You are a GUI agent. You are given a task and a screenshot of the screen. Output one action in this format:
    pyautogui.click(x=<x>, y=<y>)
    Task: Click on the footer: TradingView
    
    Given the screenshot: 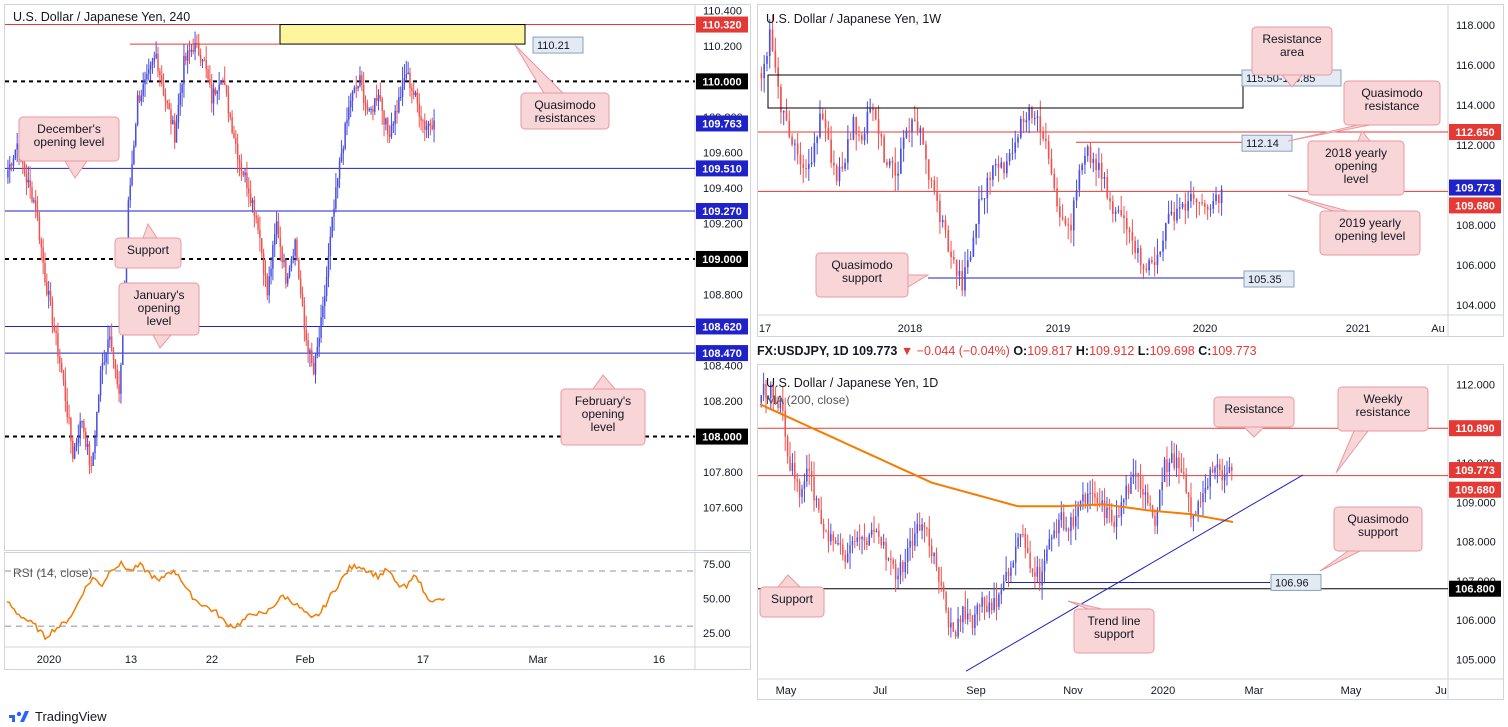 What is the action you would take?
    pyautogui.click(x=57, y=716)
    